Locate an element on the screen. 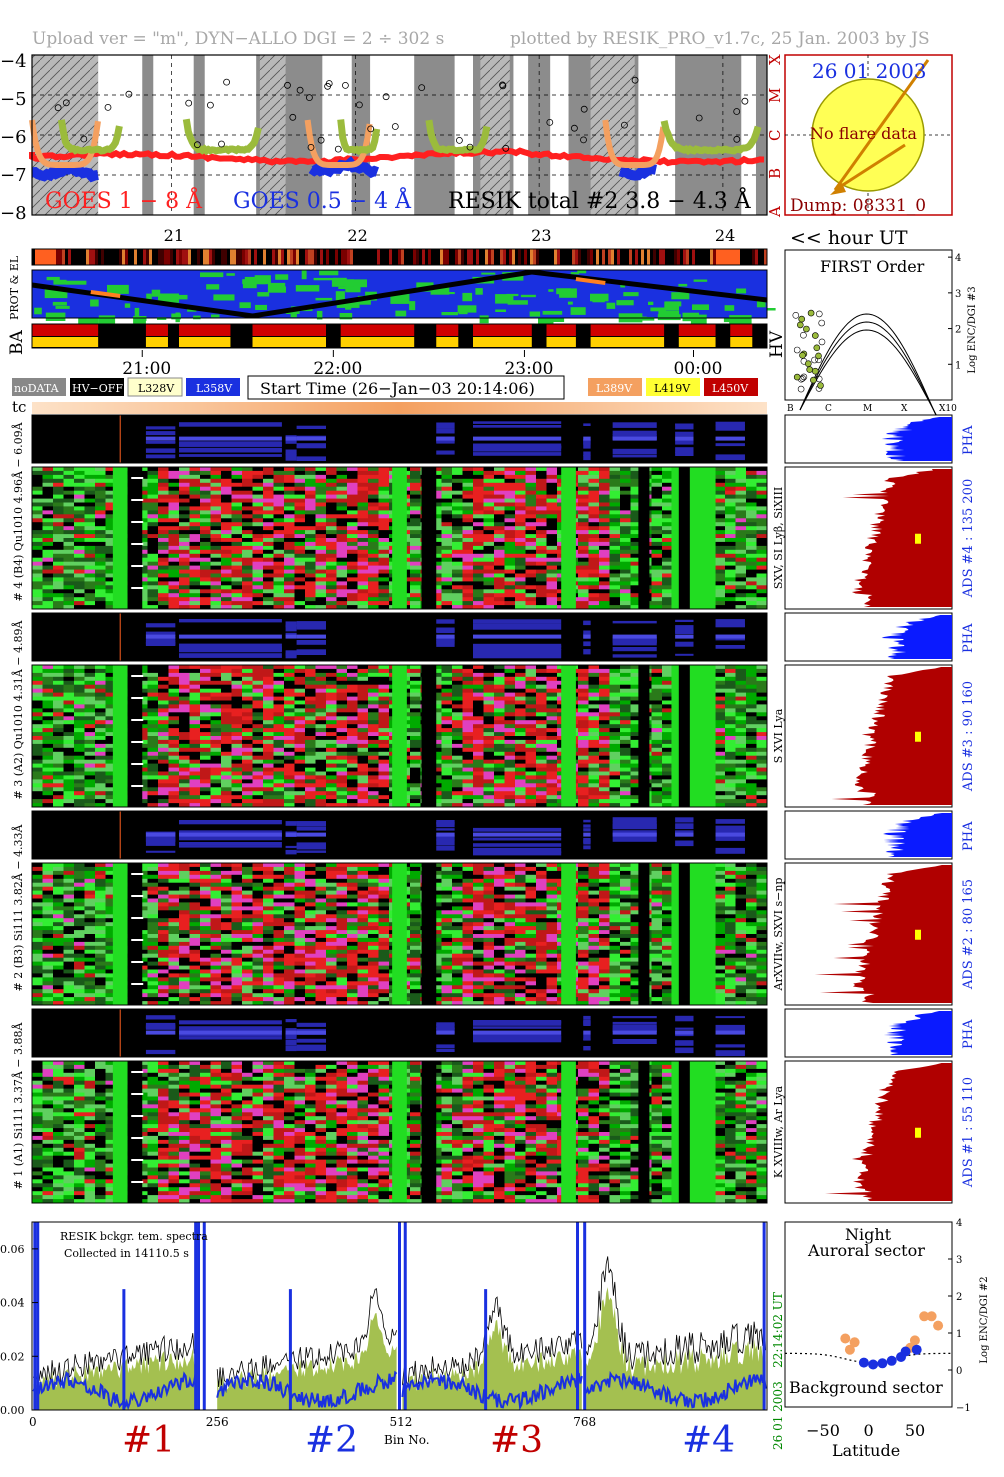  pha-line is located at coordinates (517, 636).